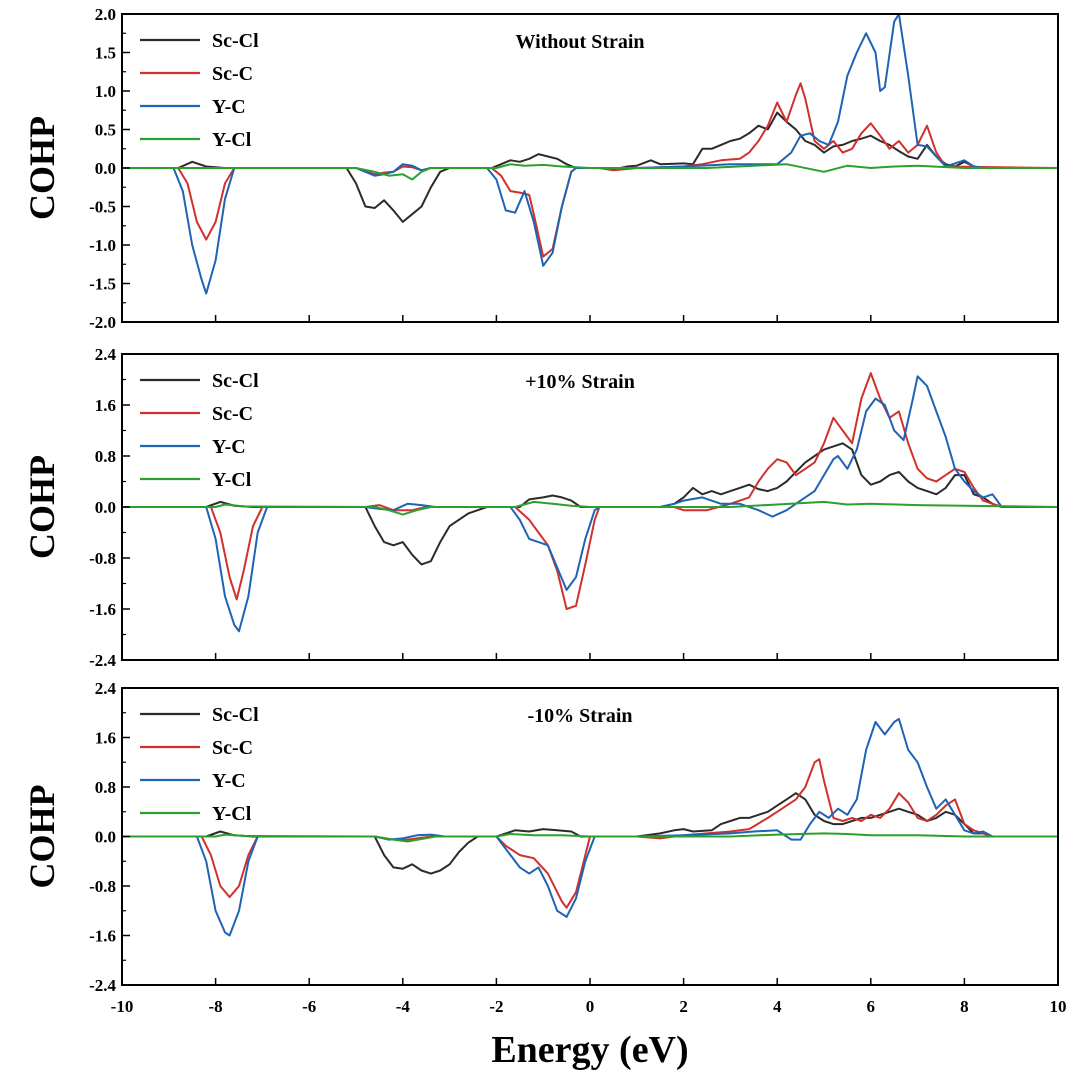 The height and width of the screenshot is (1074, 1080). Describe the element at coordinates (580, 382) in the screenshot. I see `panel-title: +10% Strain` at that location.